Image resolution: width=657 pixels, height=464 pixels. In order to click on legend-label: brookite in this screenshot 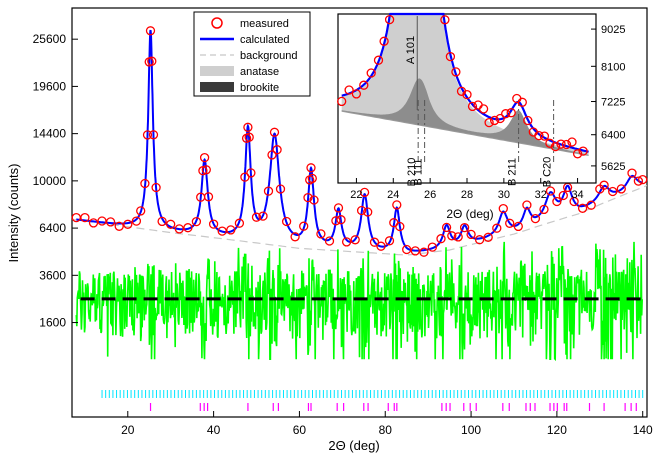, I will do `click(259, 88)`.